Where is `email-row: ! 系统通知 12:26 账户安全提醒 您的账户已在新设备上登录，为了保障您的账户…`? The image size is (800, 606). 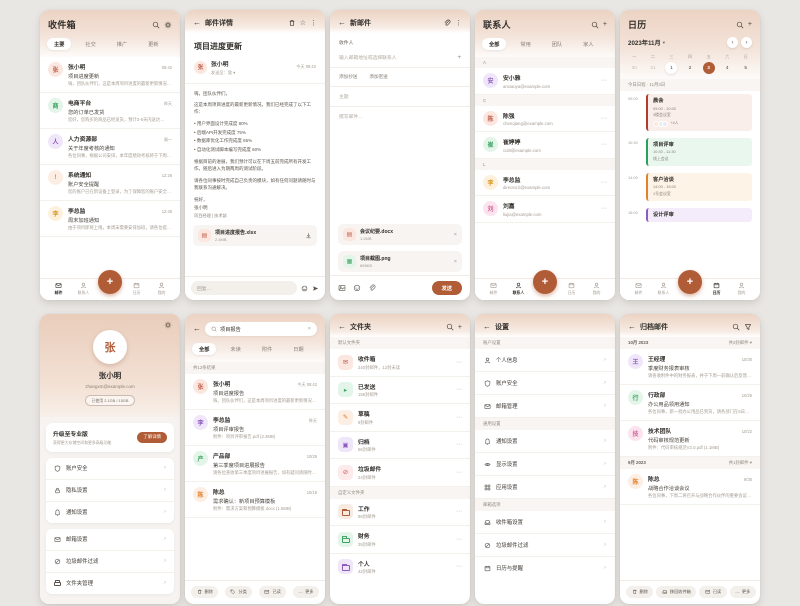
email-row: ! 系统通知 12:26 账户安全提醒 您的账户已在新设备上登录，为了保障您的账户… is located at coordinates (110, 183).